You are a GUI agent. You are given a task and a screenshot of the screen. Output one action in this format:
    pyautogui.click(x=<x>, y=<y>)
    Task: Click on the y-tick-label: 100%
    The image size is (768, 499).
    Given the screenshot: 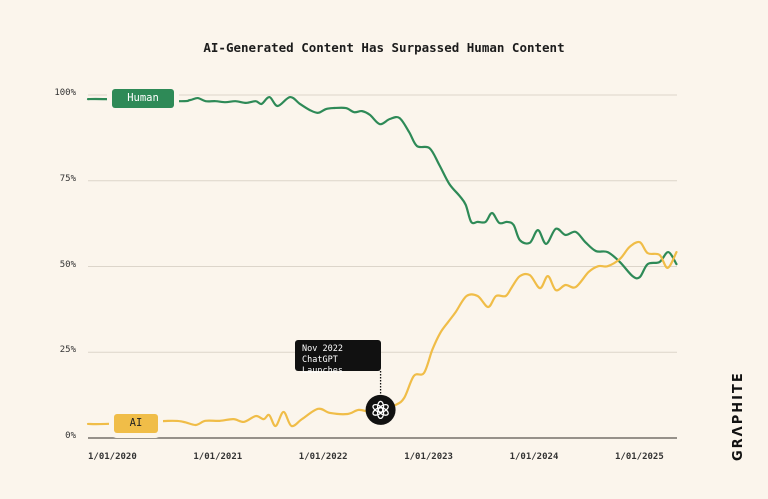 What is the action you would take?
    pyautogui.click(x=65, y=93)
    